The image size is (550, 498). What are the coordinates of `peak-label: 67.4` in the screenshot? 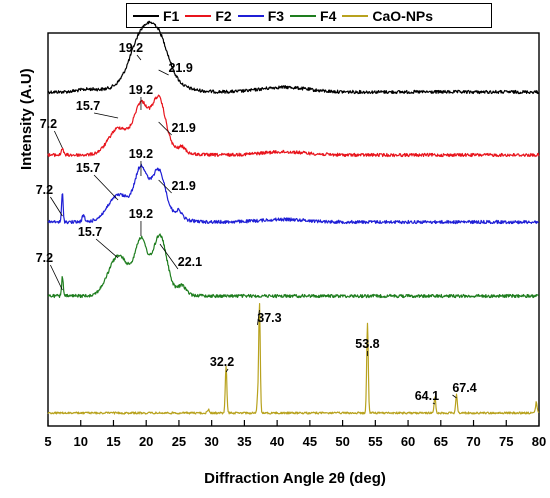 It's located at (464, 388).